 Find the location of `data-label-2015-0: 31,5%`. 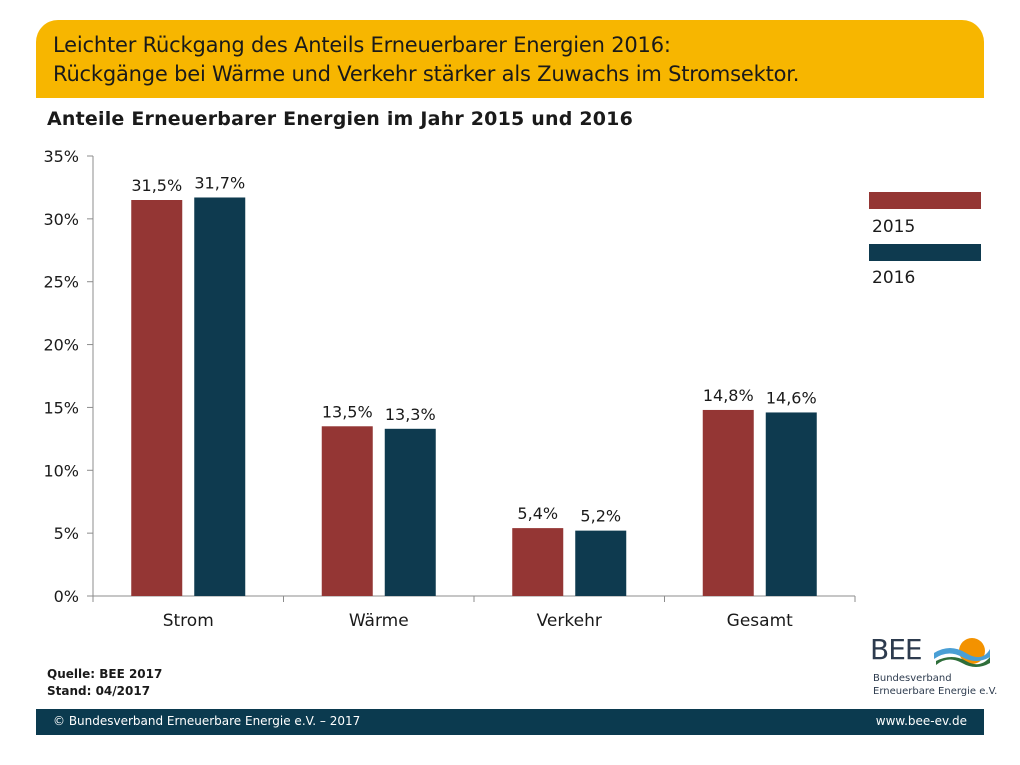

data-label-2015-0: 31,5% is located at coordinates (156, 185).